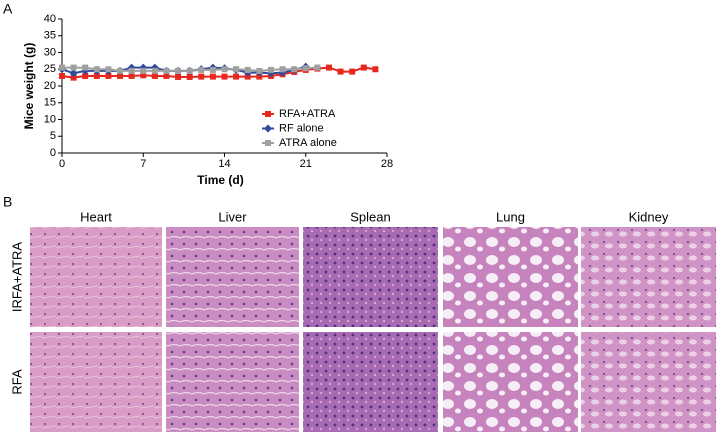 This screenshot has width=716, height=441. What do you see at coordinates (16, 277) in the screenshot?
I see `row-label: IRFA+ATRA` at bounding box center [16, 277].